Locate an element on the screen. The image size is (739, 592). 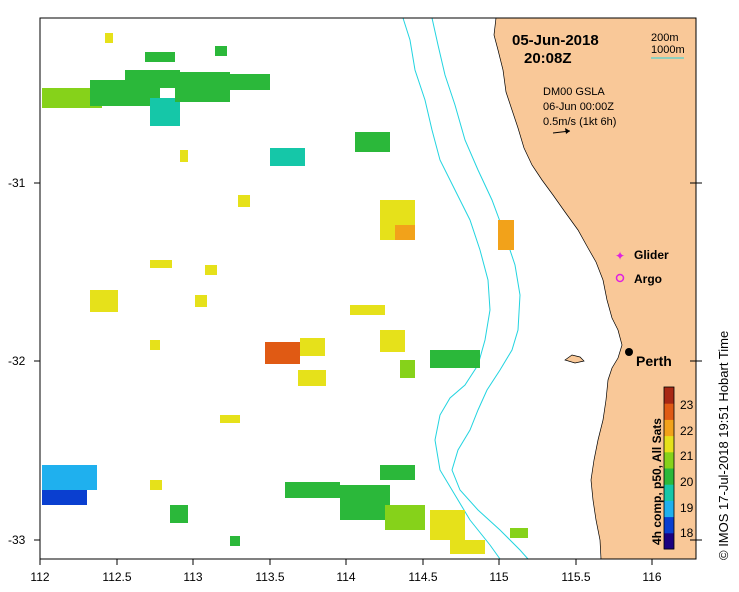
perth-marker is located at coordinates (629, 352).